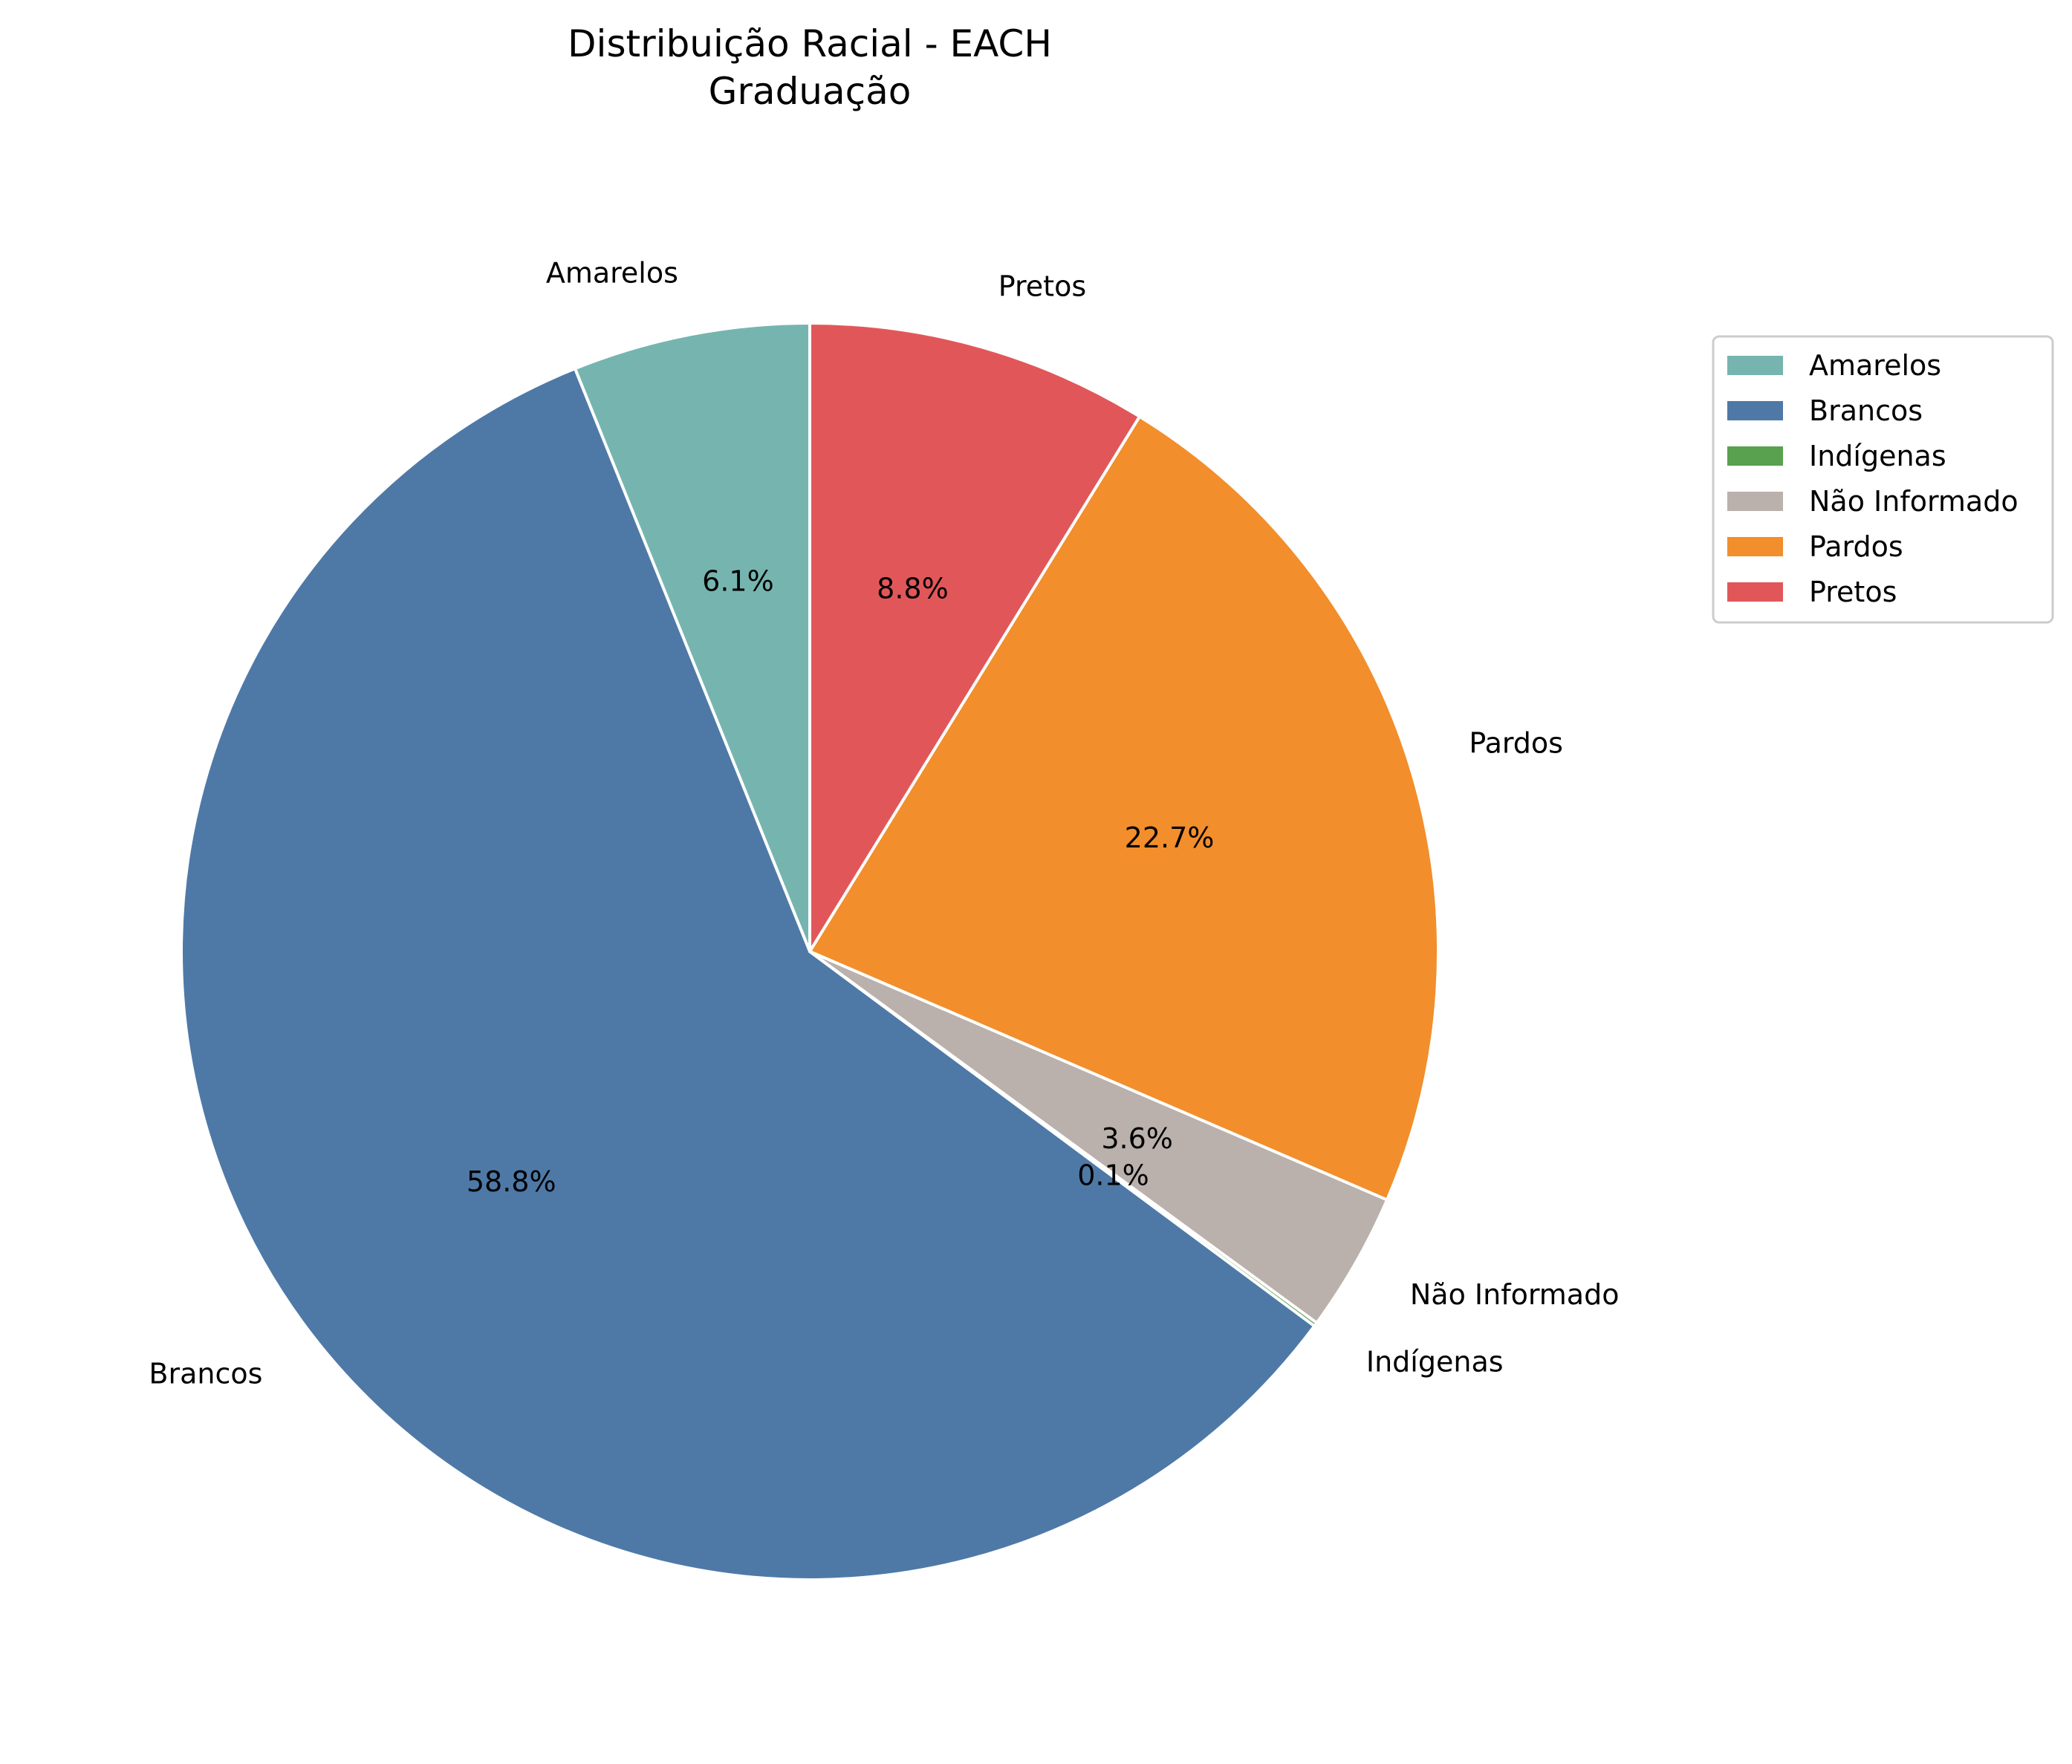 The width and height of the screenshot is (2072, 1764). I want to click on chart-title-group: Distribuição Racial - EACH Graduação, so click(810, 67).